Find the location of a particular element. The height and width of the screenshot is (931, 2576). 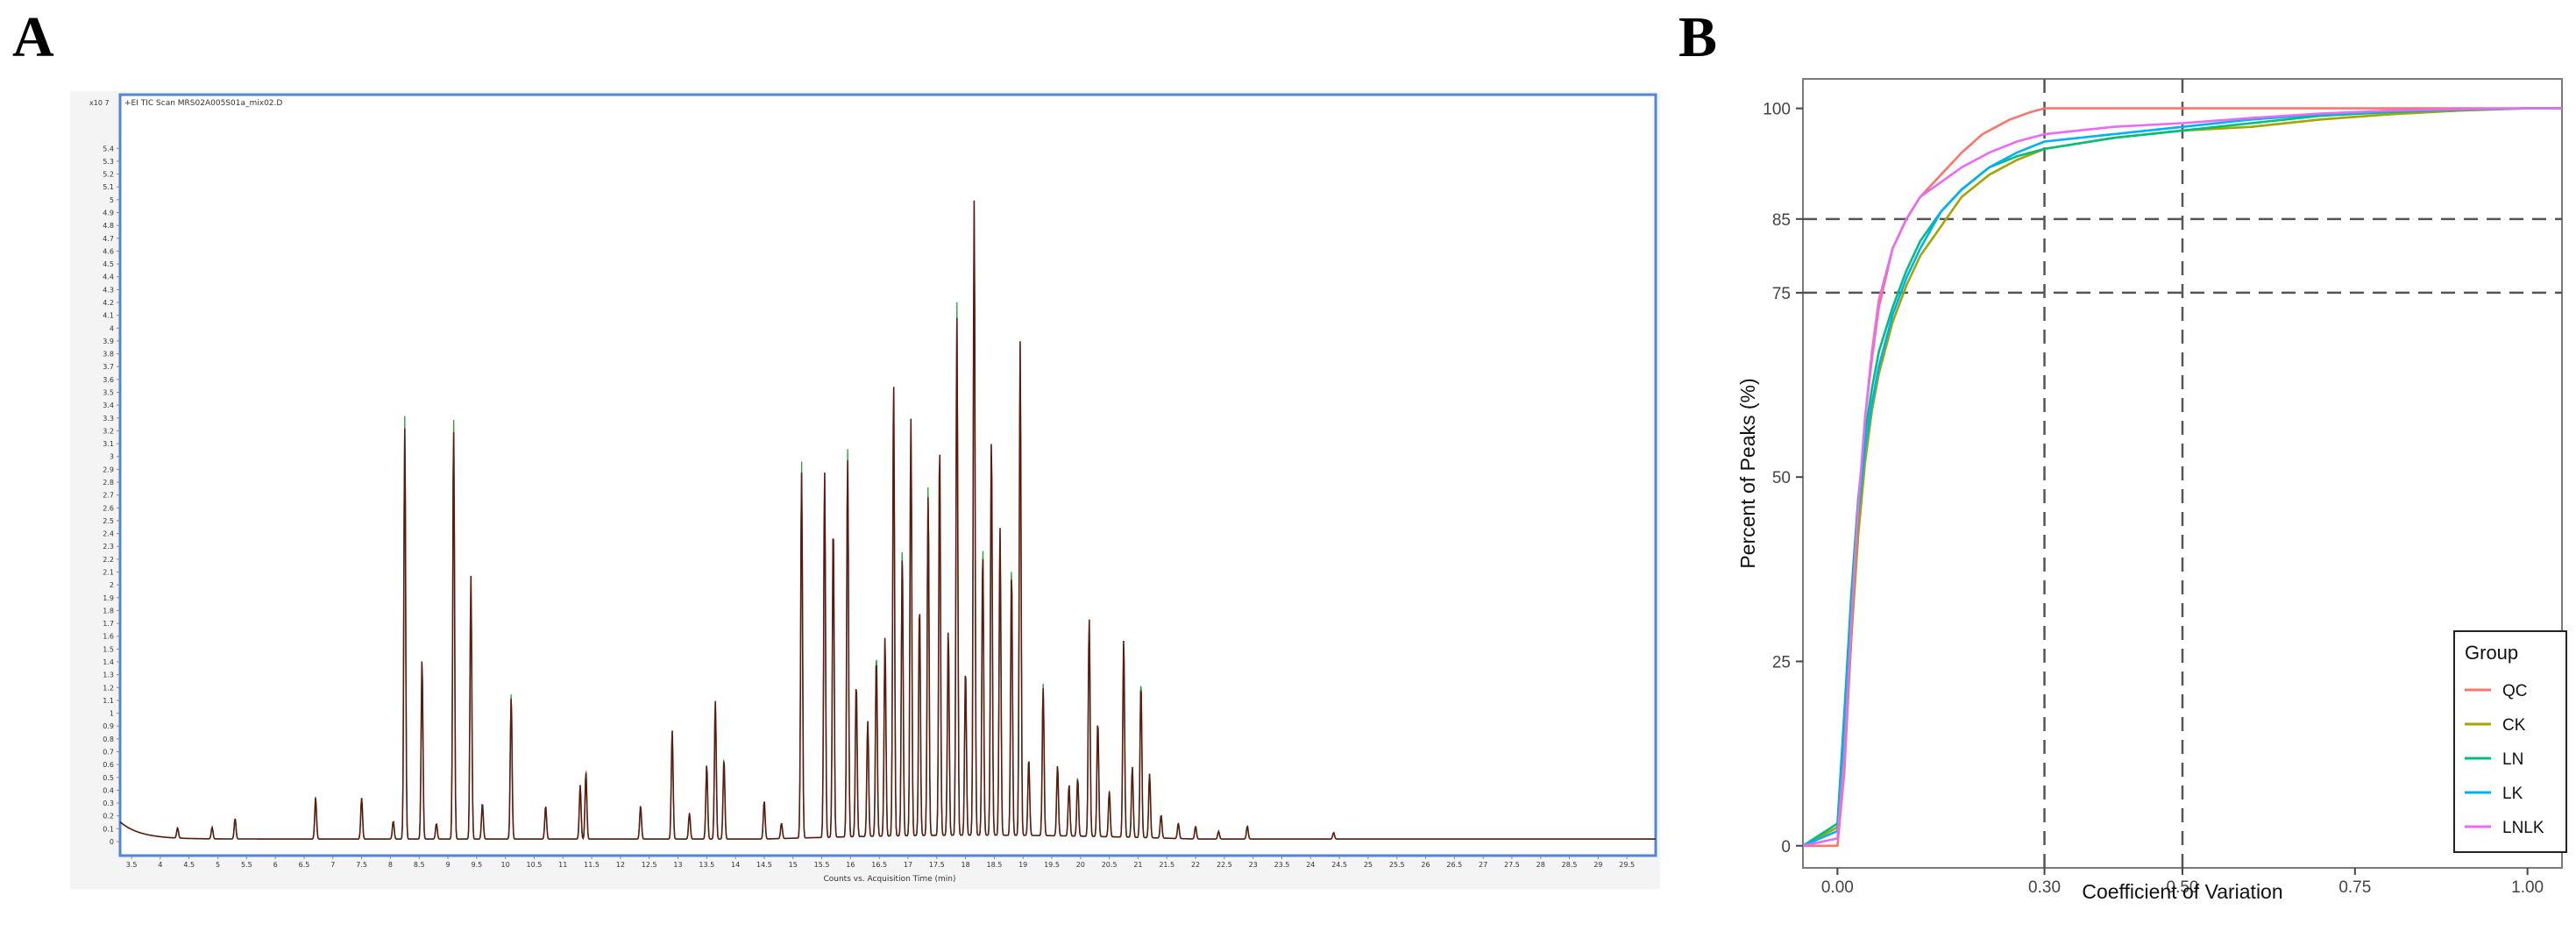

chromatogram-y-multiplier: x10 7 is located at coordinates (99, 103).